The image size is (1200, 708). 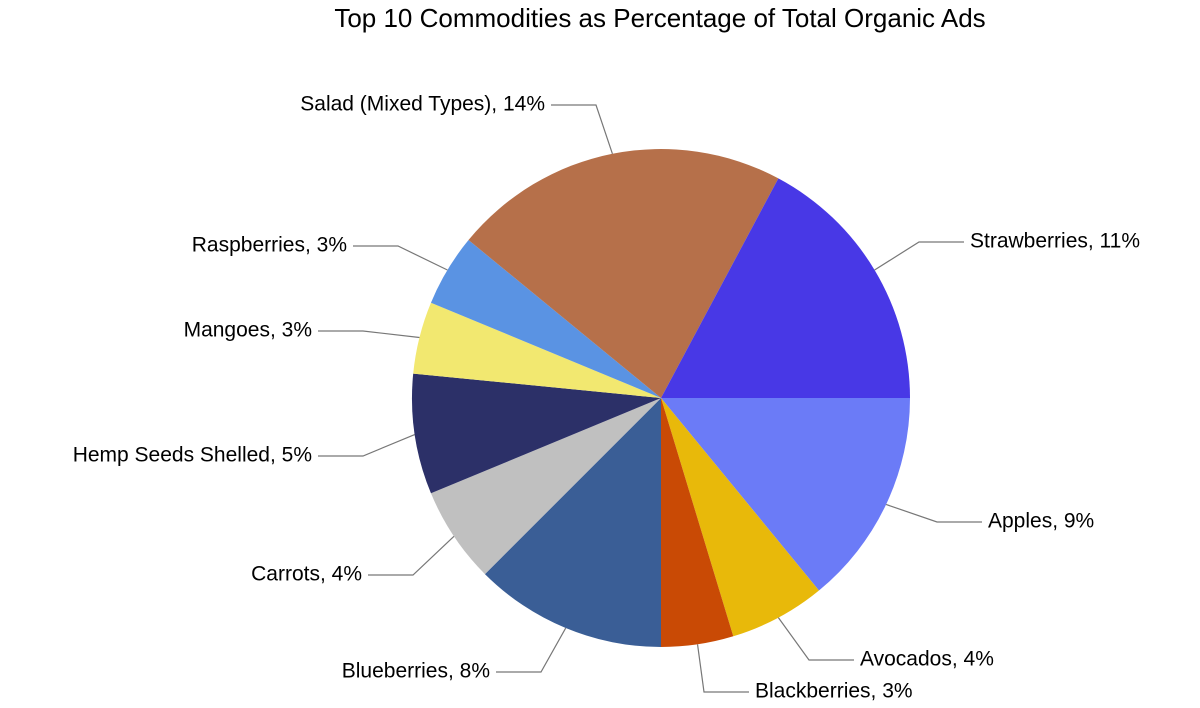 I want to click on data-label: Carrots, 4%, so click(x=306, y=574).